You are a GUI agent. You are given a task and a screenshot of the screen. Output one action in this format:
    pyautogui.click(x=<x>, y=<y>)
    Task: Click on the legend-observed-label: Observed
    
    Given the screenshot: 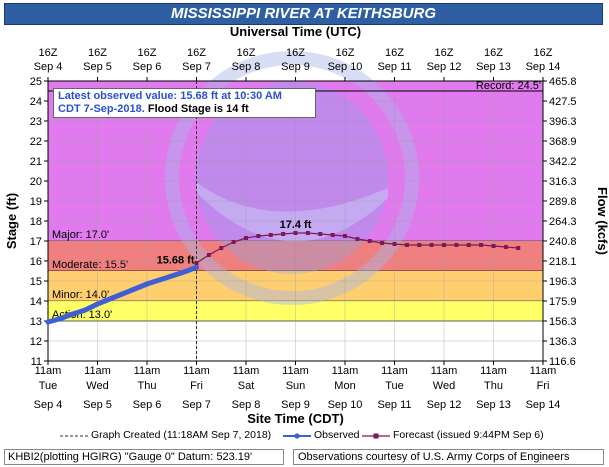 What is the action you would take?
    pyautogui.click(x=337, y=435)
    